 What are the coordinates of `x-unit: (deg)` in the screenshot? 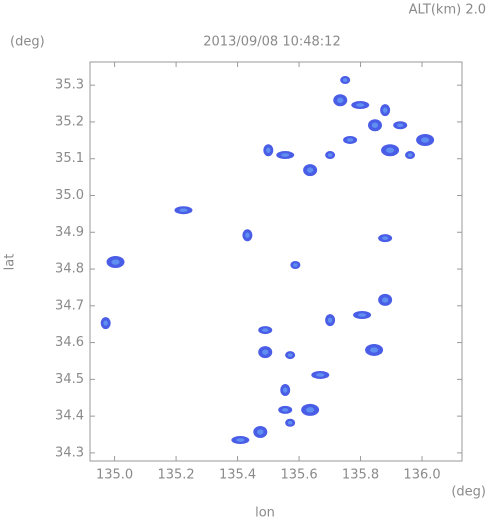 It's located at (468, 492).